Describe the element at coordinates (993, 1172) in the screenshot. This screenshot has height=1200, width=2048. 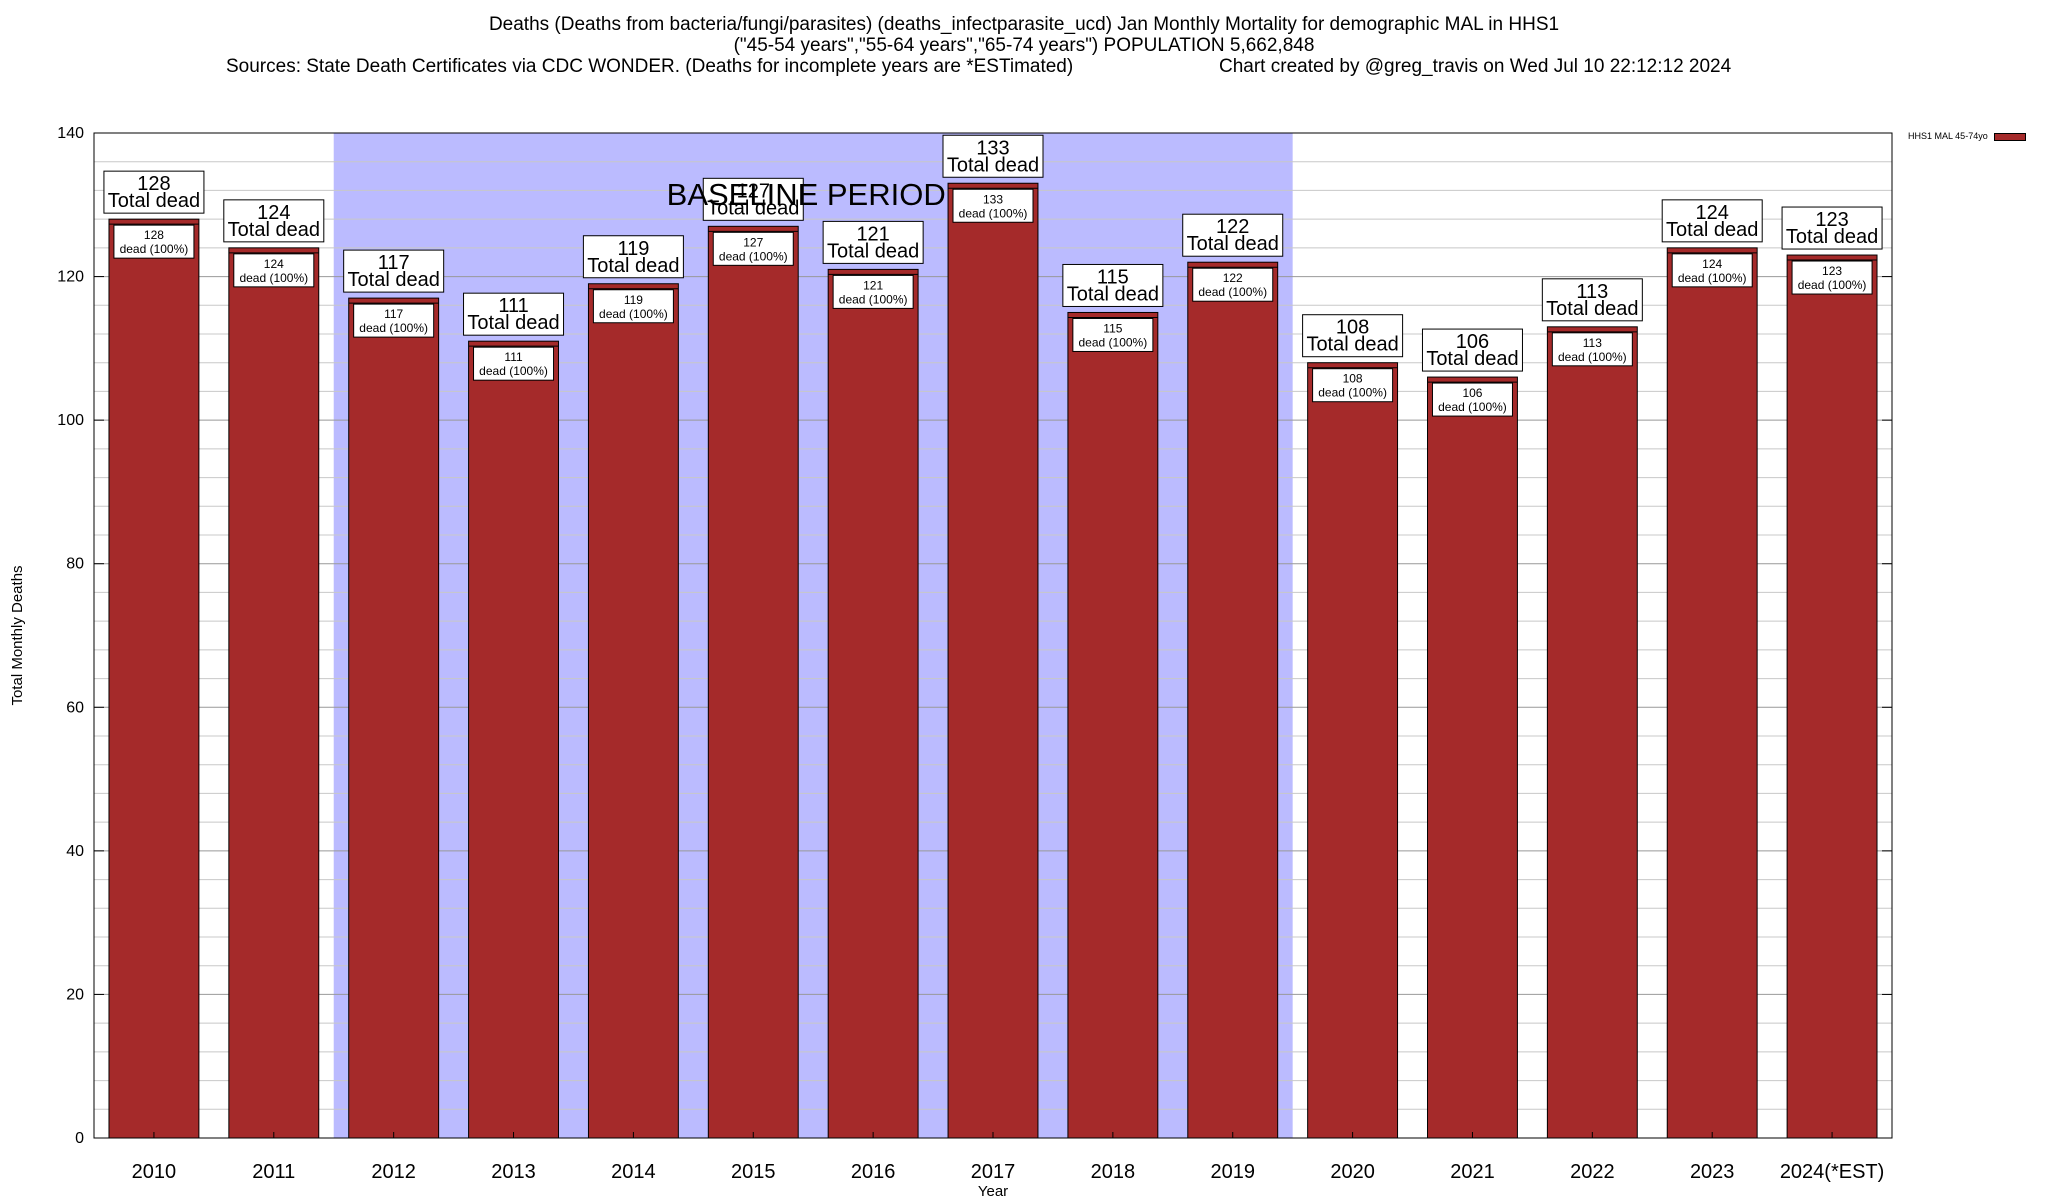
I see `x-tick-label: 2017` at that location.